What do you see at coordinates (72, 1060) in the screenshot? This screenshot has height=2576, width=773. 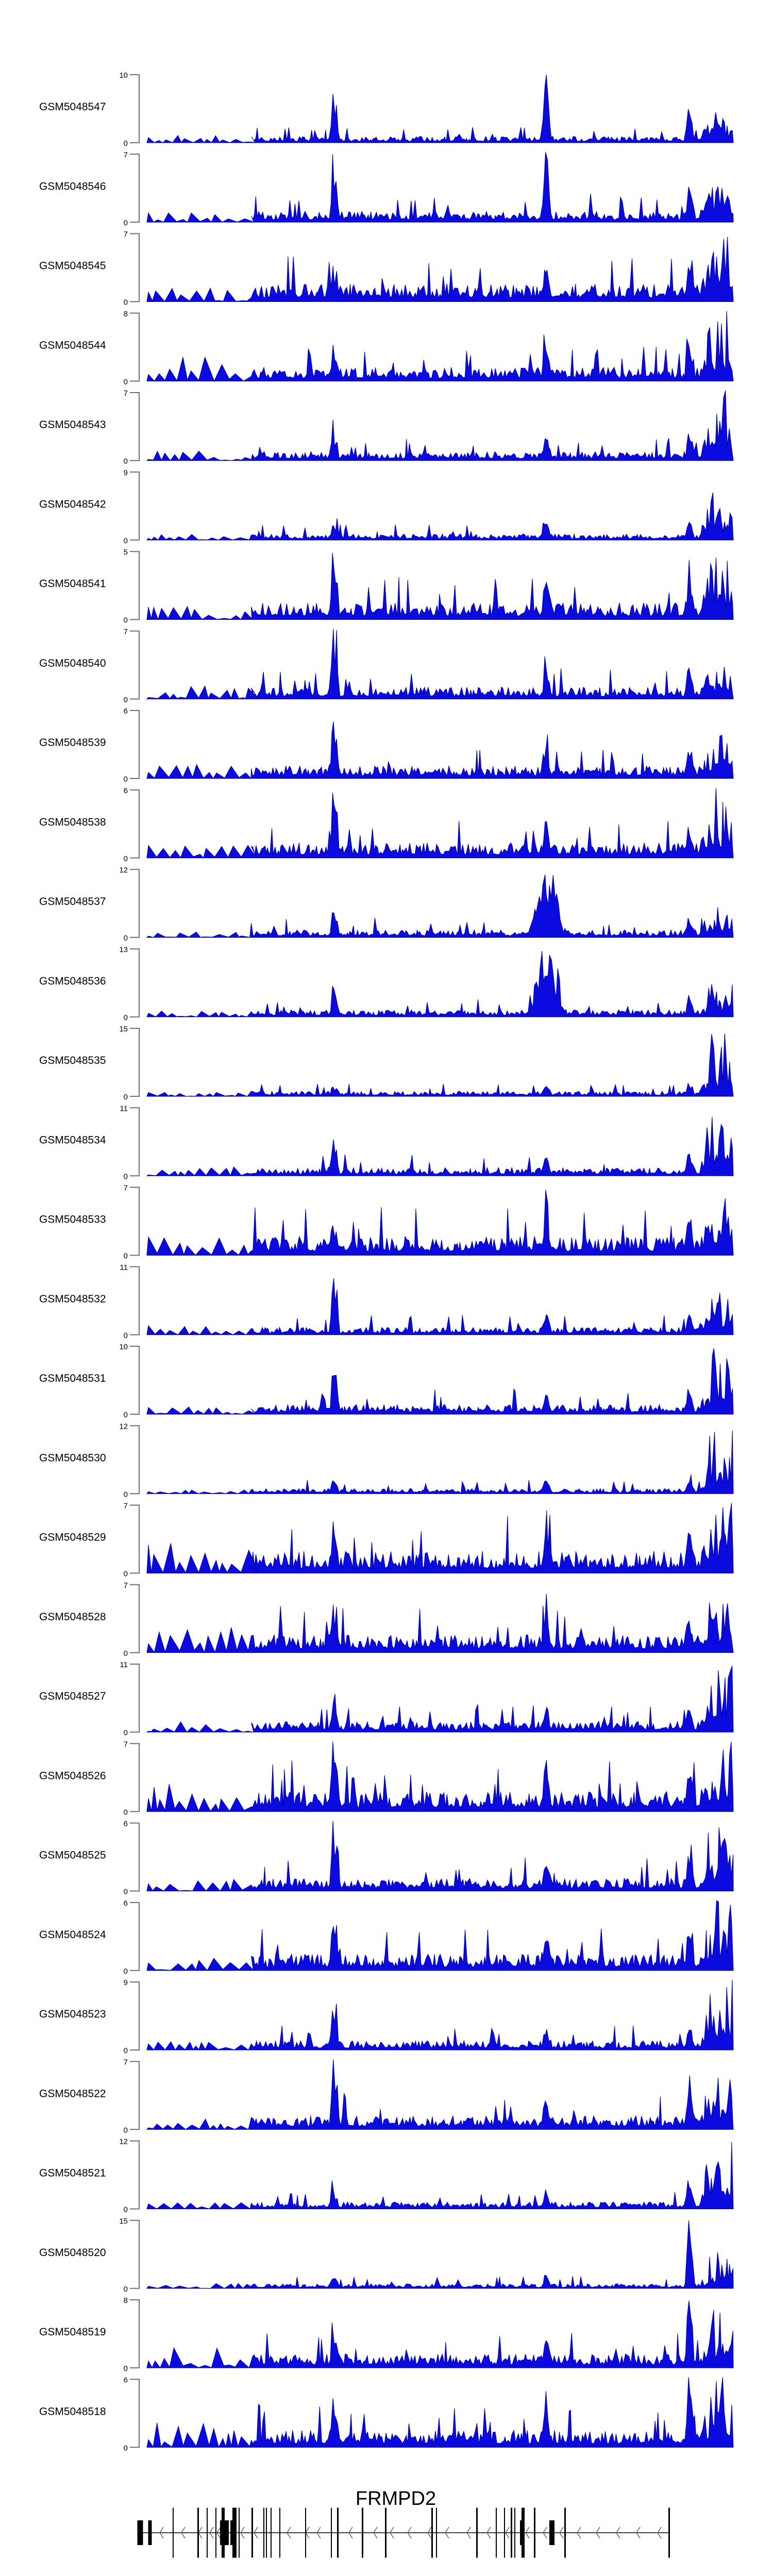 I see `track-label: GSM5048535` at bounding box center [72, 1060].